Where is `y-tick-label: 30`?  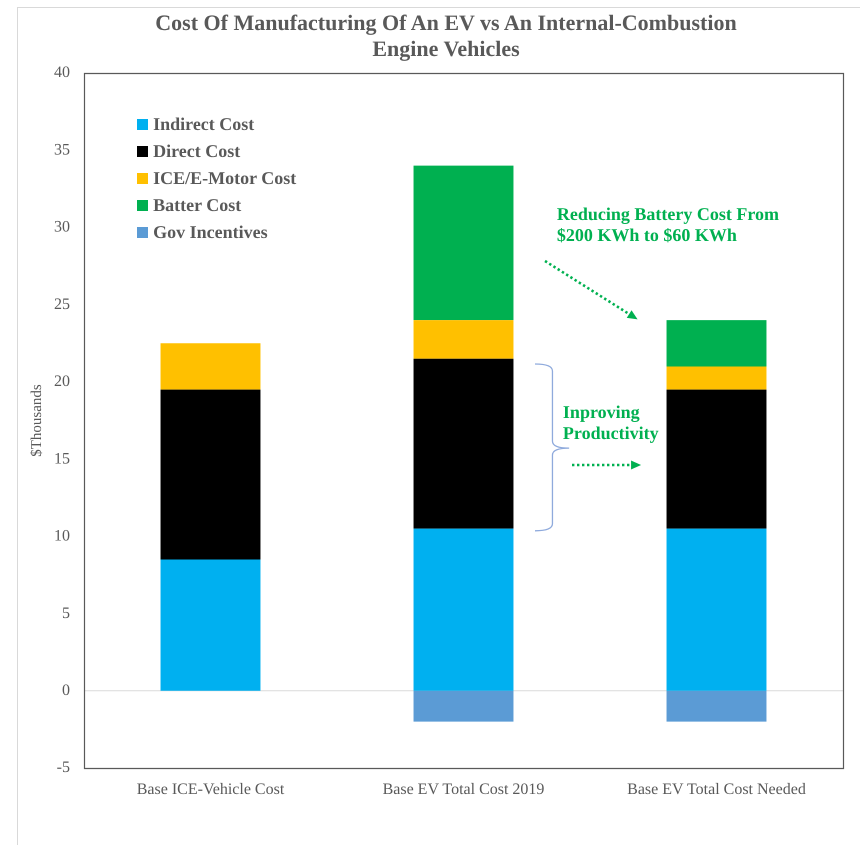 y-tick-label: 30 is located at coordinates (62, 227).